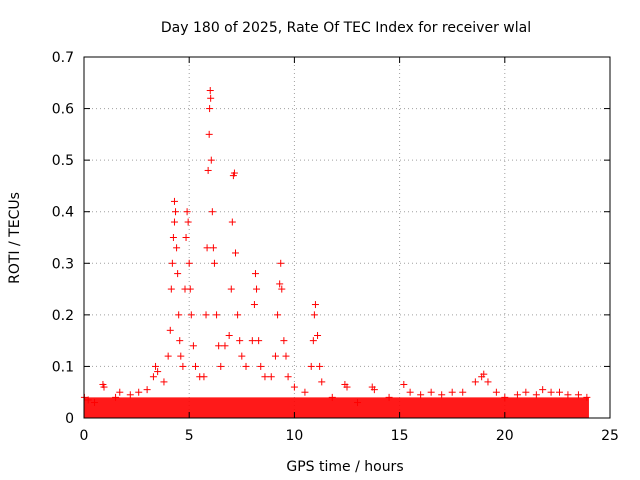 This screenshot has width=640, height=480. I want to click on y-tick-label: 0.3, so click(63, 264).